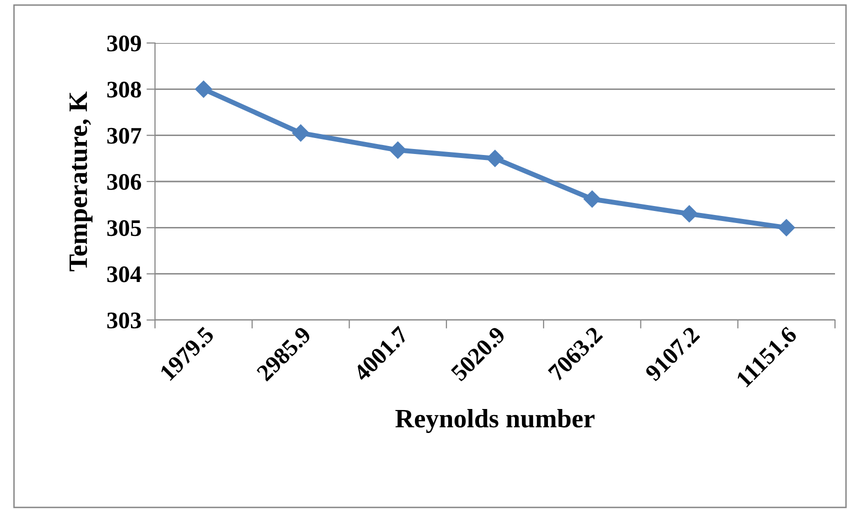  What do you see at coordinates (124, 228) in the screenshot?
I see `y-tick-label: 305` at bounding box center [124, 228].